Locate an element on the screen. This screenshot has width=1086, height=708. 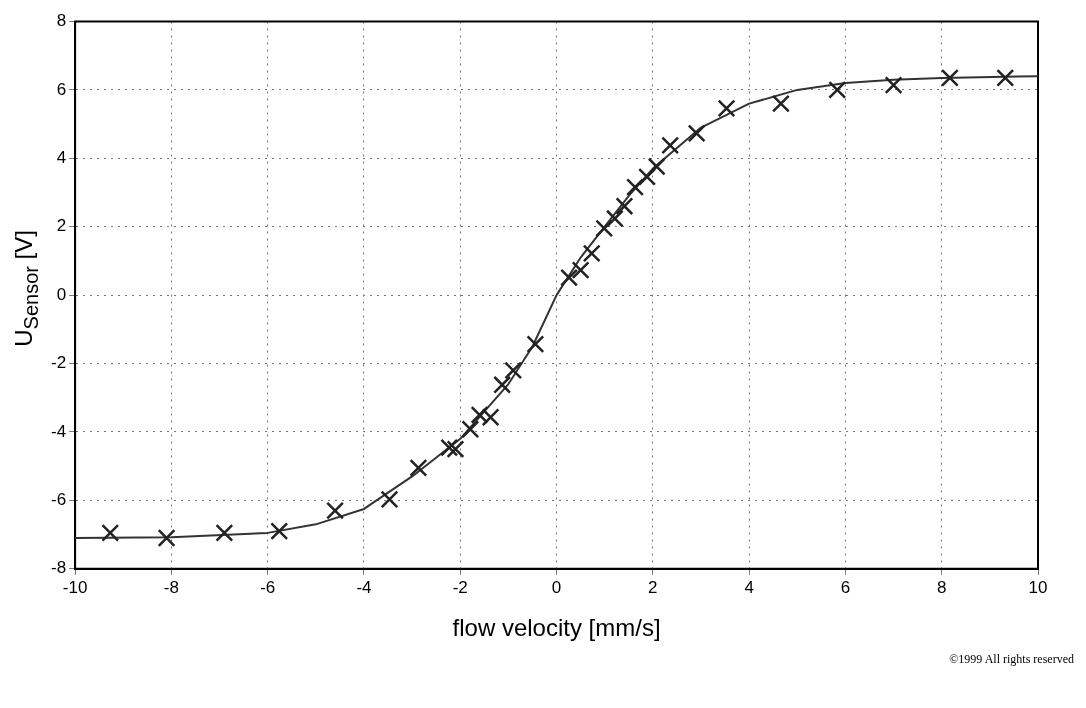
x-tick-label: -6 is located at coordinates (268, 587).